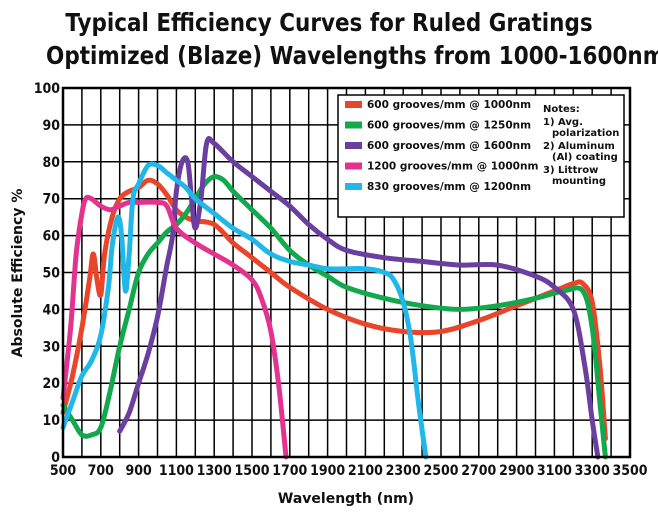 The width and height of the screenshot is (658, 524). What do you see at coordinates (449, 105) in the screenshot?
I see `legend-label: 600 grooves/mm @ 1000nm` at bounding box center [449, 105].